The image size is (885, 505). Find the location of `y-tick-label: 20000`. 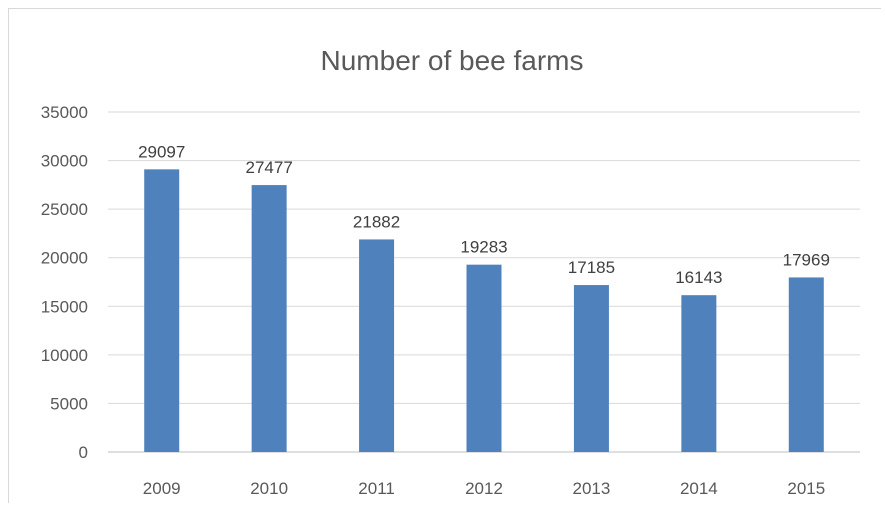

y-tick-label: 20000 is located at coordinates (64, 258).